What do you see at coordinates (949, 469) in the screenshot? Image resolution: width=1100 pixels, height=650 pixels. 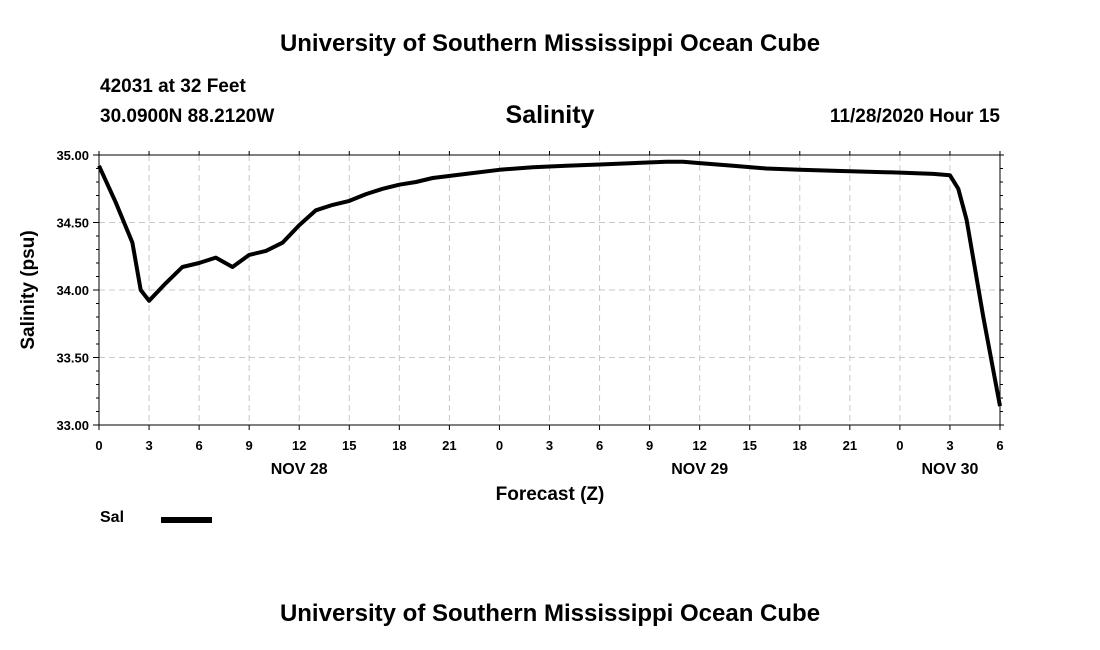 I see `date-label: NOV 30` at bounding box center [949, 469].